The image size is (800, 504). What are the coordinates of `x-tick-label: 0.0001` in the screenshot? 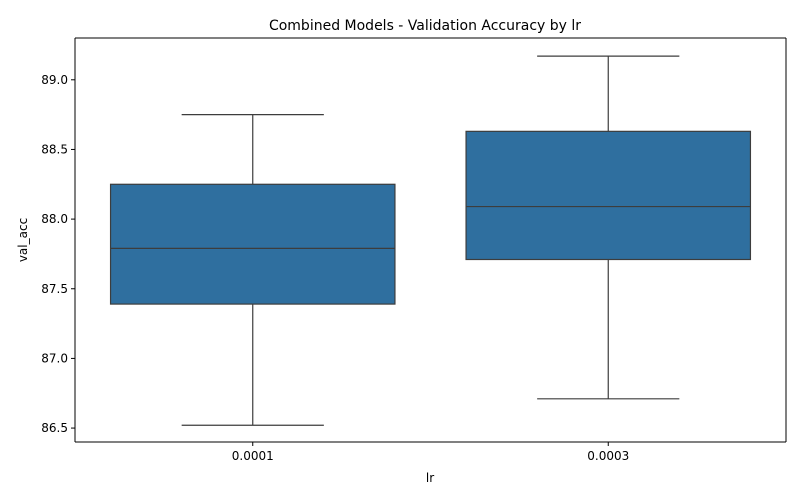 It's located at (253, 456).